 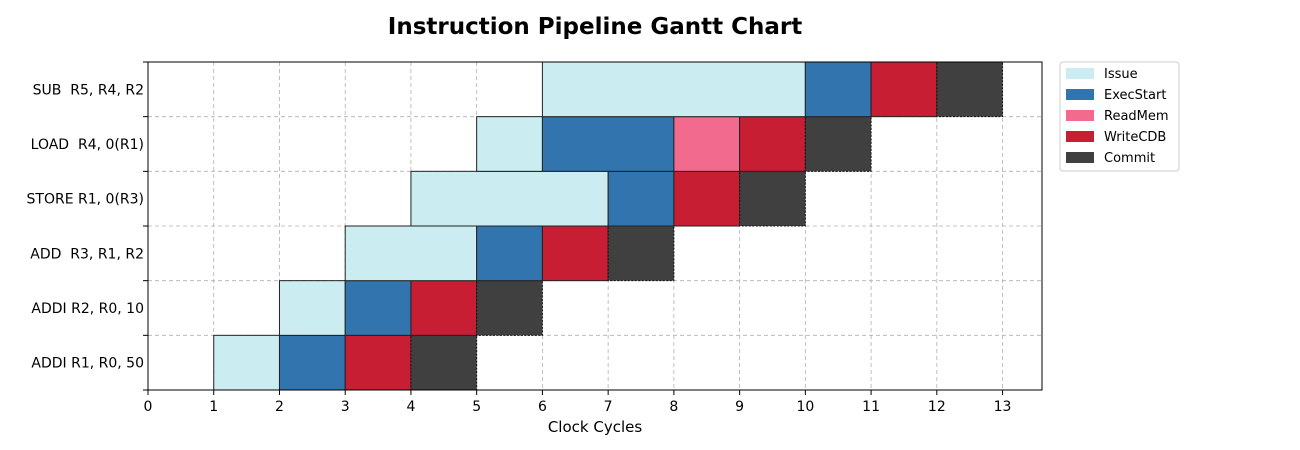 I want to click on legend-label-writecdb: WriteCDB, so click(x=1135, y=137).